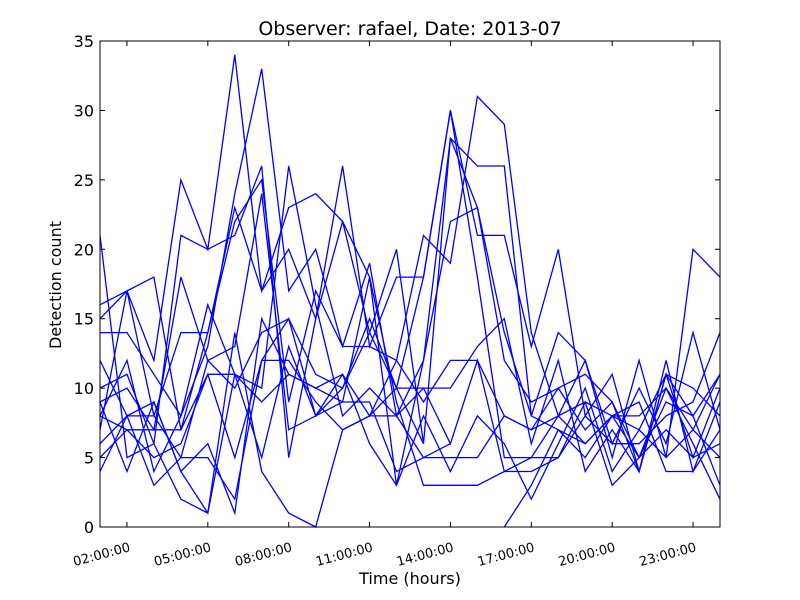  I want to click on y-tick-label: 10, so click(84, 388).